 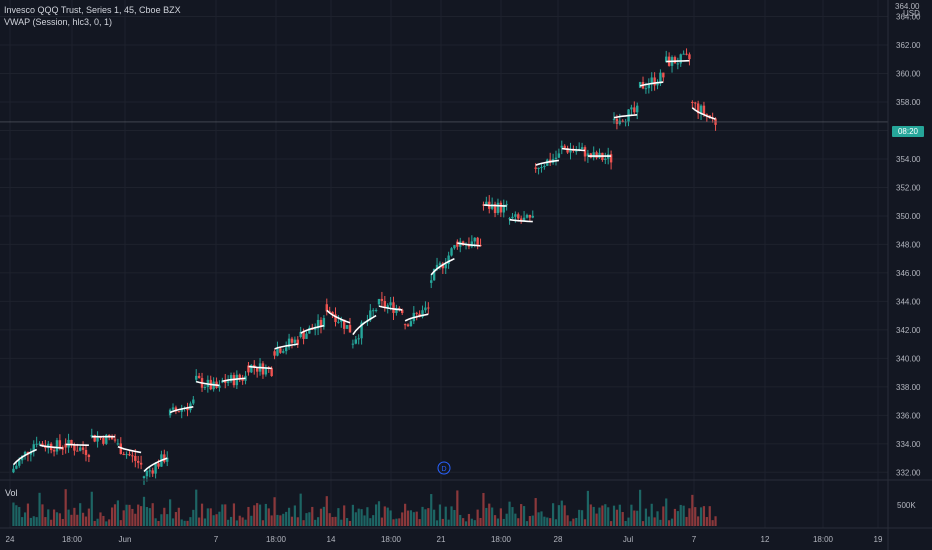 What do you see at coordinates (908, 102) in the screenshot?
I see `y-tick-label: 358.00` at bounding box center [908, 102].